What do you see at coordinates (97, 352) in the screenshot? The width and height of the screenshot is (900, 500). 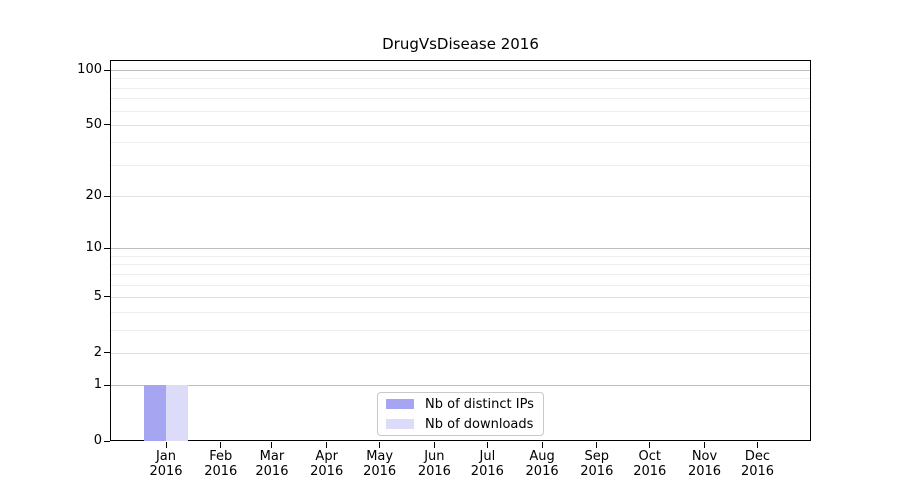 I see `y-tick-label: 2` at bounding box center [97, 352].